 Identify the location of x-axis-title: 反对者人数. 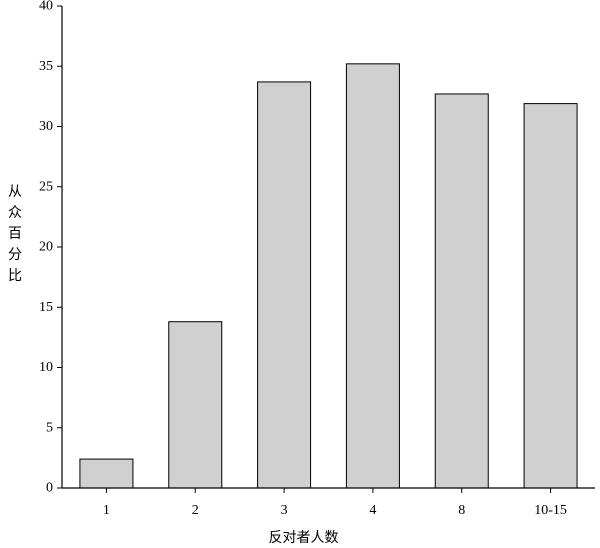
(304, 538).